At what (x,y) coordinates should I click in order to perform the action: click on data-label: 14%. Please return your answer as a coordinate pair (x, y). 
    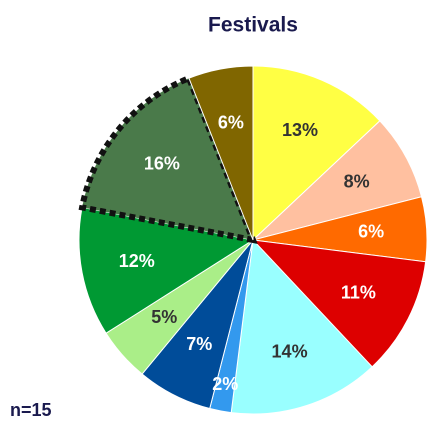
    Looking at the image, I should click on (290, 351).